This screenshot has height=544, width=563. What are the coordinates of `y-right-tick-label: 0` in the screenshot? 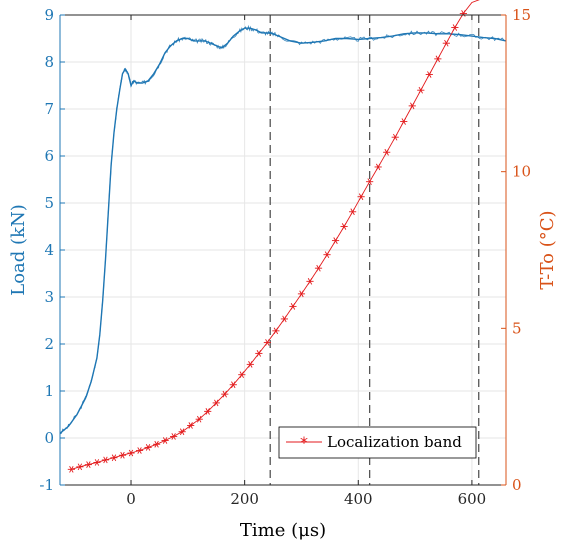 It's located at (517, 485).